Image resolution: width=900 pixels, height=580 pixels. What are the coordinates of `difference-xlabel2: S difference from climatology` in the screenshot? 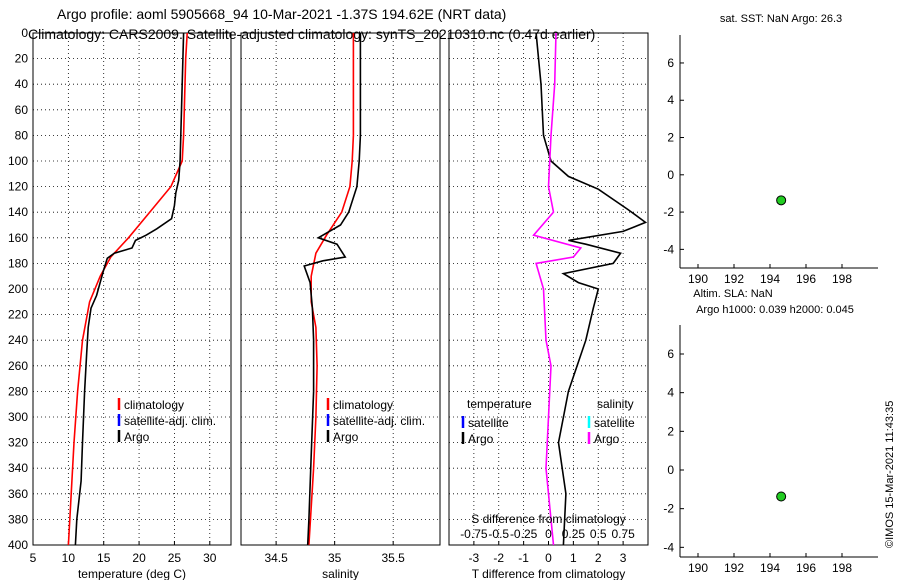 It's located at (548, 519).